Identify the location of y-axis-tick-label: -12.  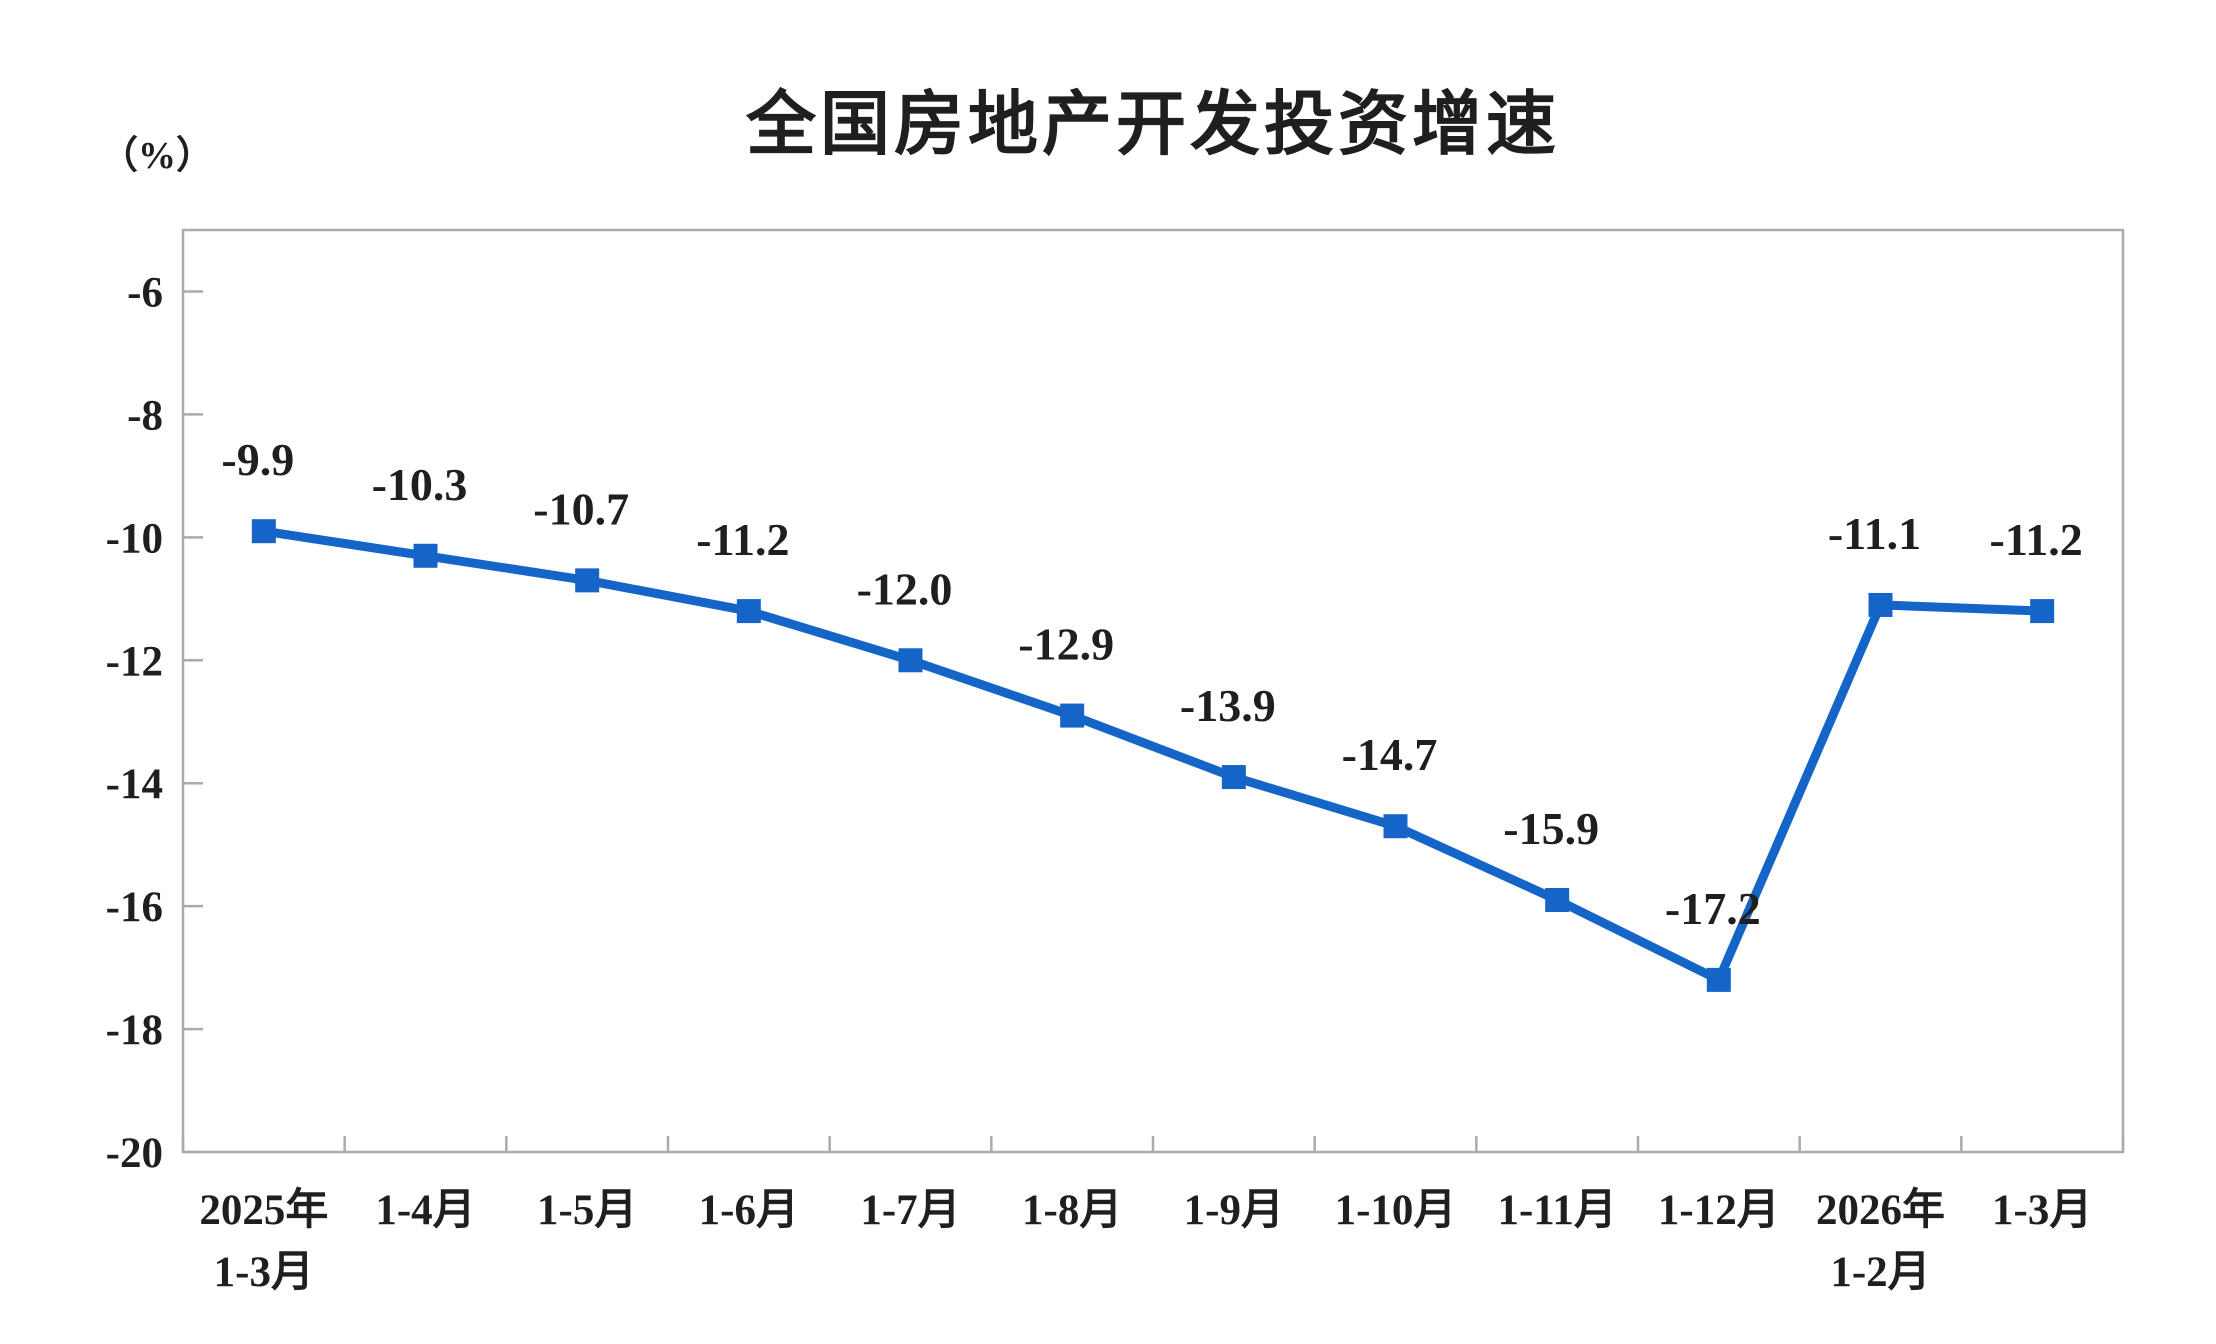
(134, 661).